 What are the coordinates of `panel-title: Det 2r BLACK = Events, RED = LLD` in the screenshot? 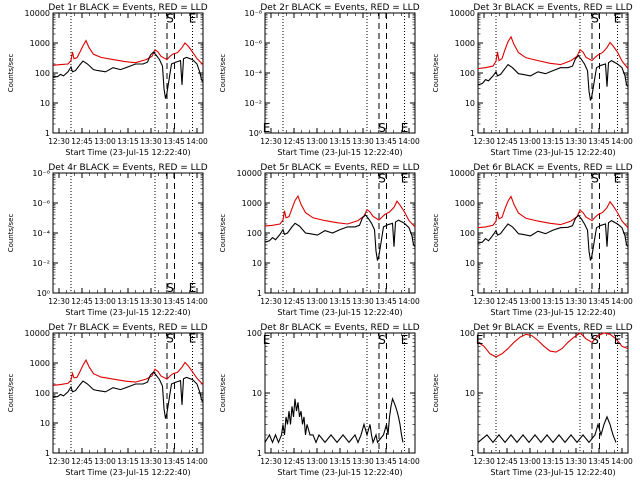 It's located at (339, 8).